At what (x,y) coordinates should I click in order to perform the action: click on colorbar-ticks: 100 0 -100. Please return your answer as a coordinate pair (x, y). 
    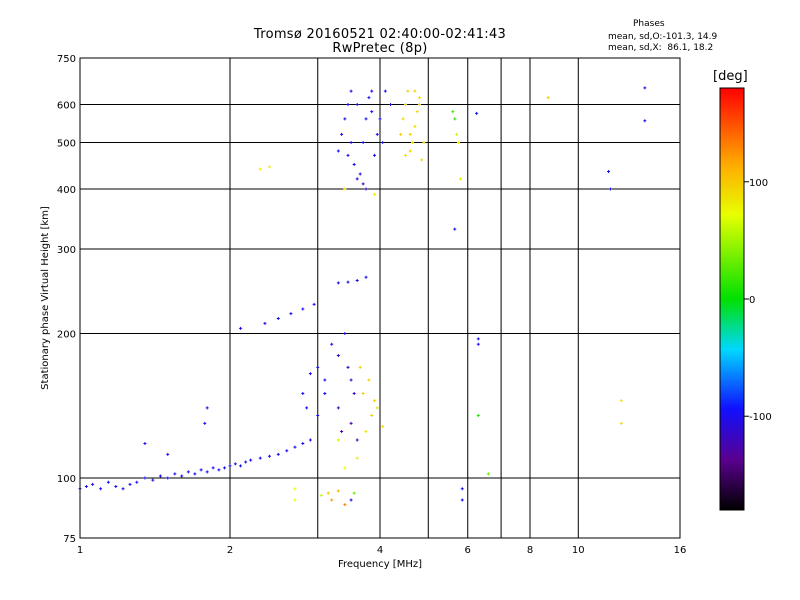
    Looking at the image, I should click on (758, 300).